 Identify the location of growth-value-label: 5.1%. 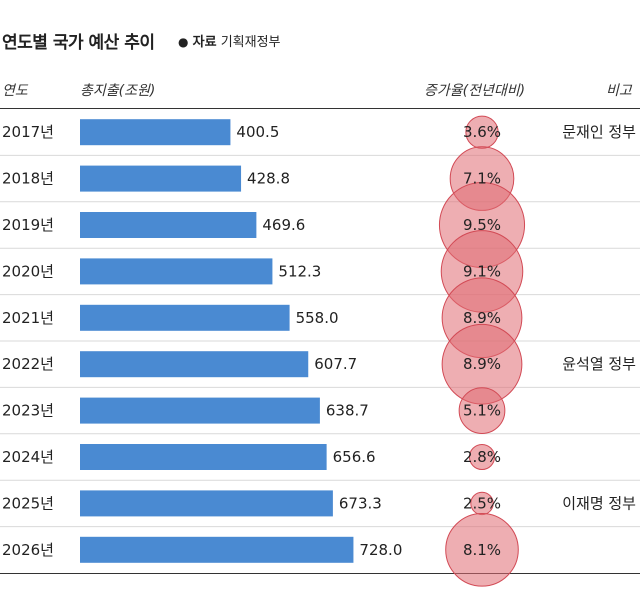
(482, 411).